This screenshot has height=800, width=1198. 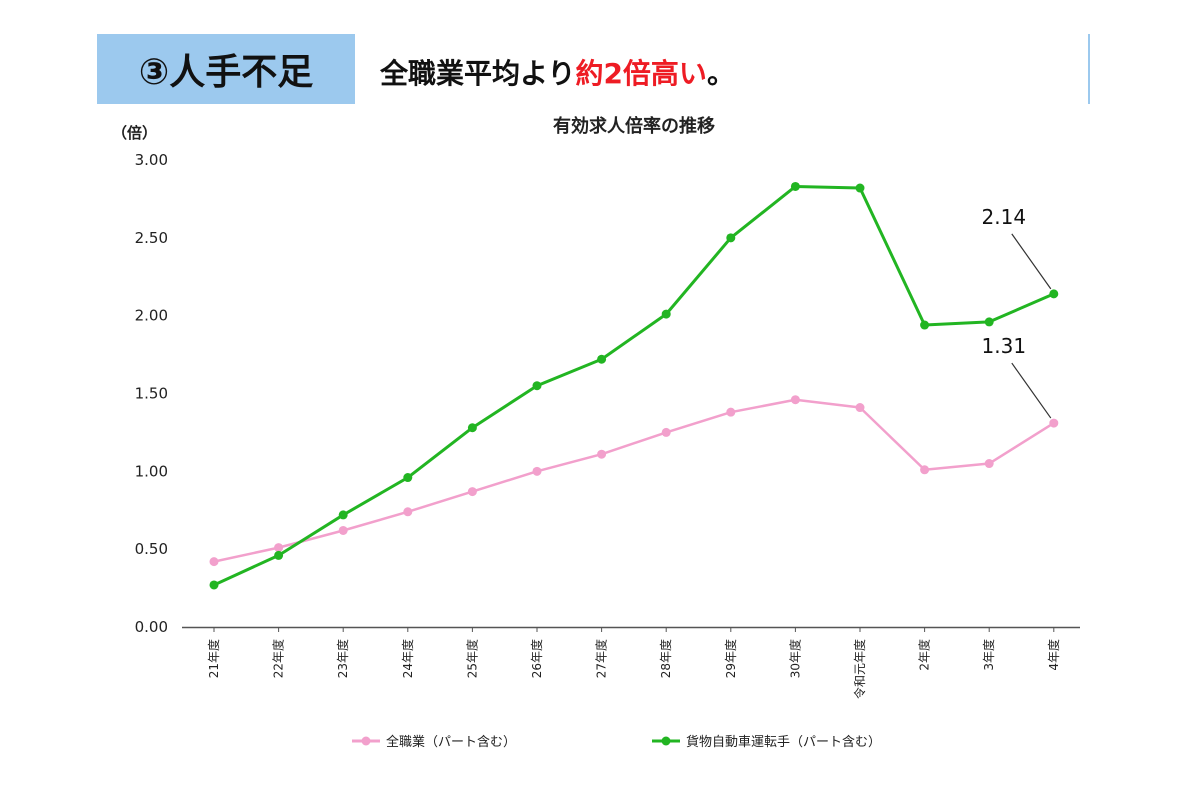 I want to click on x-tick-label: 22年度, so click(x=278, y=658).